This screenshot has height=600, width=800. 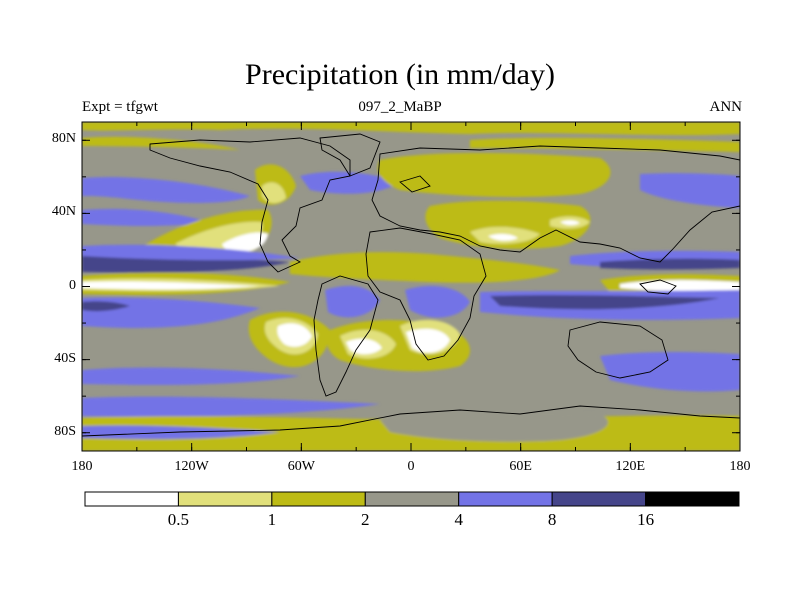 What do you see at coordinates (63, 139) in the screenshot?
I see `y-tick-label: 80N` at bounding box center [63, 139].